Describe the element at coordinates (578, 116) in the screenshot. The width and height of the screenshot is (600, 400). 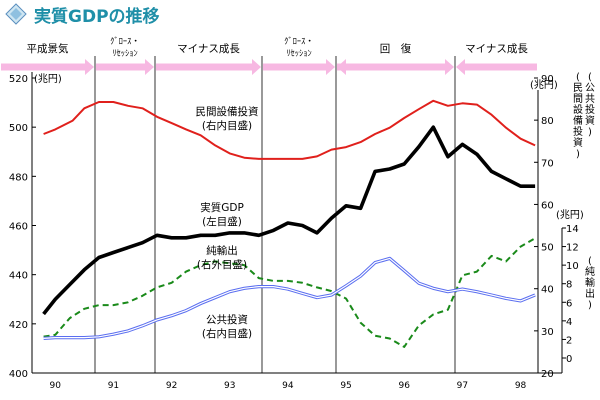
I see `private-investment-axis-label: (民間設備投資)` at that location.